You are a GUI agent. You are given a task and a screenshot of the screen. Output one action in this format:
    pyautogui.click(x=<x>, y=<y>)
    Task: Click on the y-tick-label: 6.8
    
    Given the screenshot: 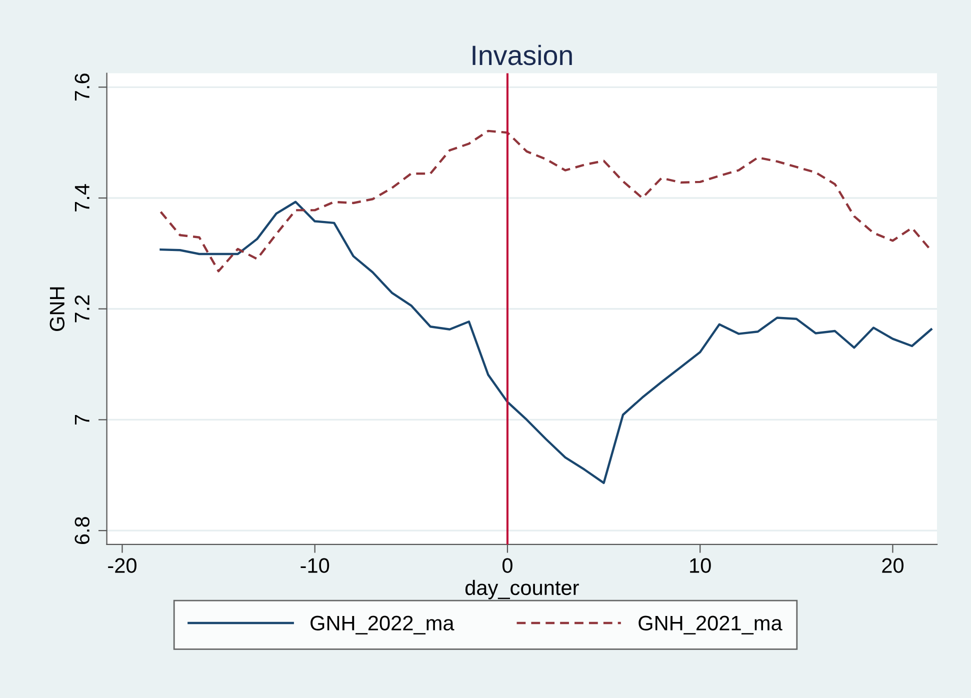 What is the action you would take?
    pyautogui.click(x=82, y=530)
    